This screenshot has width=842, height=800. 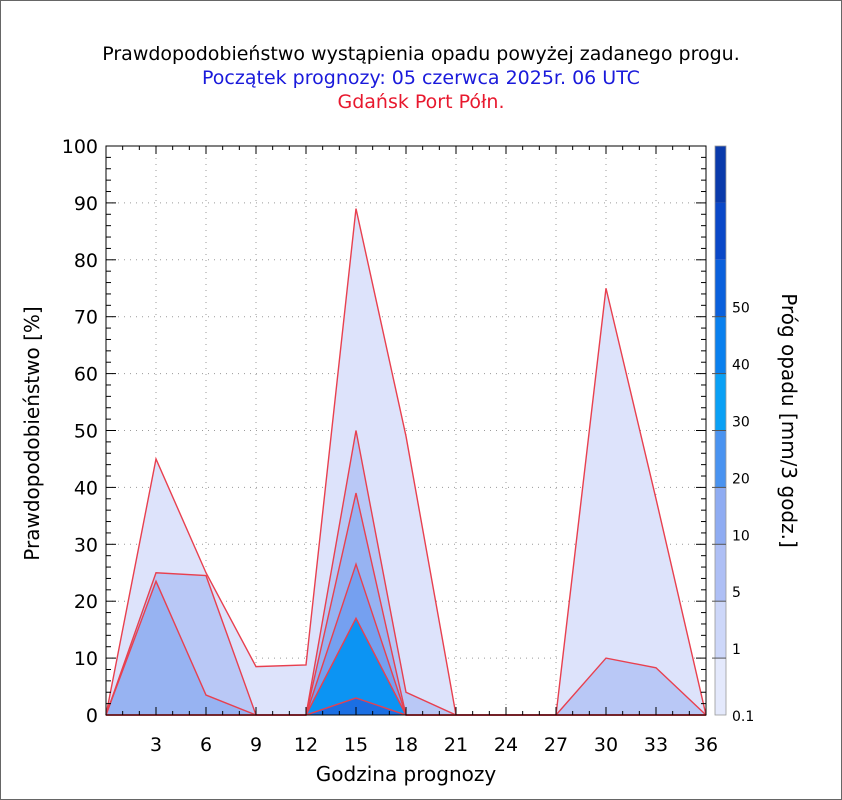 What do you see at coordinates (506, 745) in the screenshot?
I see `x-tick-label: 24` at bounding box center [506, 745].